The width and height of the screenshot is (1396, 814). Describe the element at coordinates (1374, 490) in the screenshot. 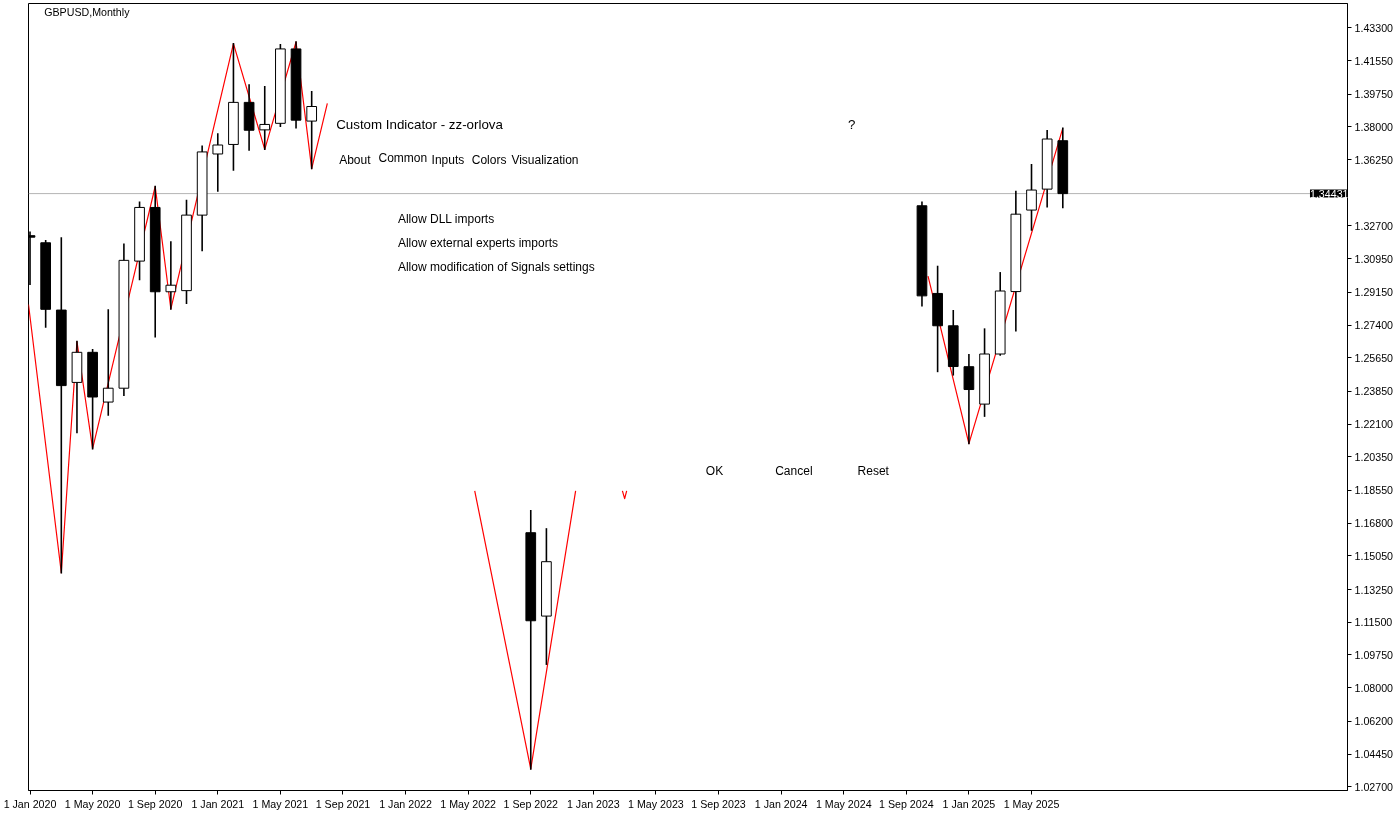

I see `y-tick-label: 1.18550` at that location.